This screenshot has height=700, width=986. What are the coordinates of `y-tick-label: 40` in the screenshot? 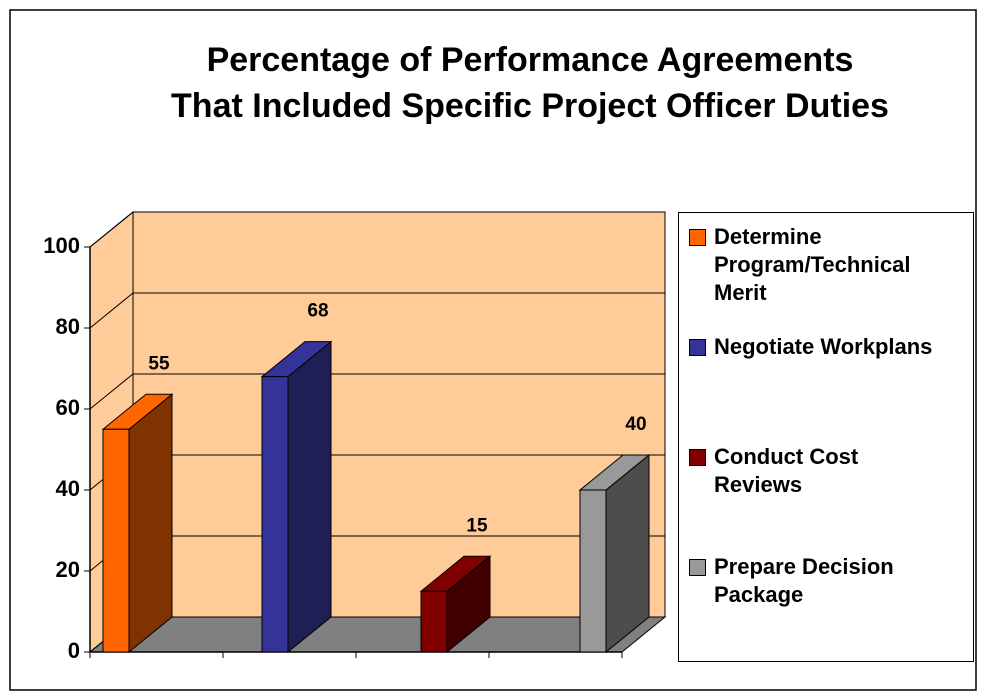 It's located at (68, 488).